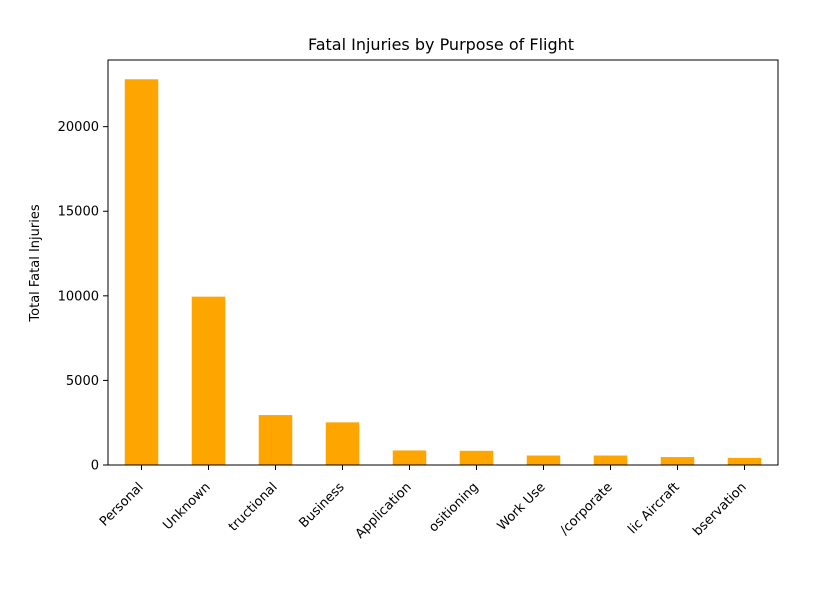  I want to click on y-tick-label: 10000, so click(78, 296).